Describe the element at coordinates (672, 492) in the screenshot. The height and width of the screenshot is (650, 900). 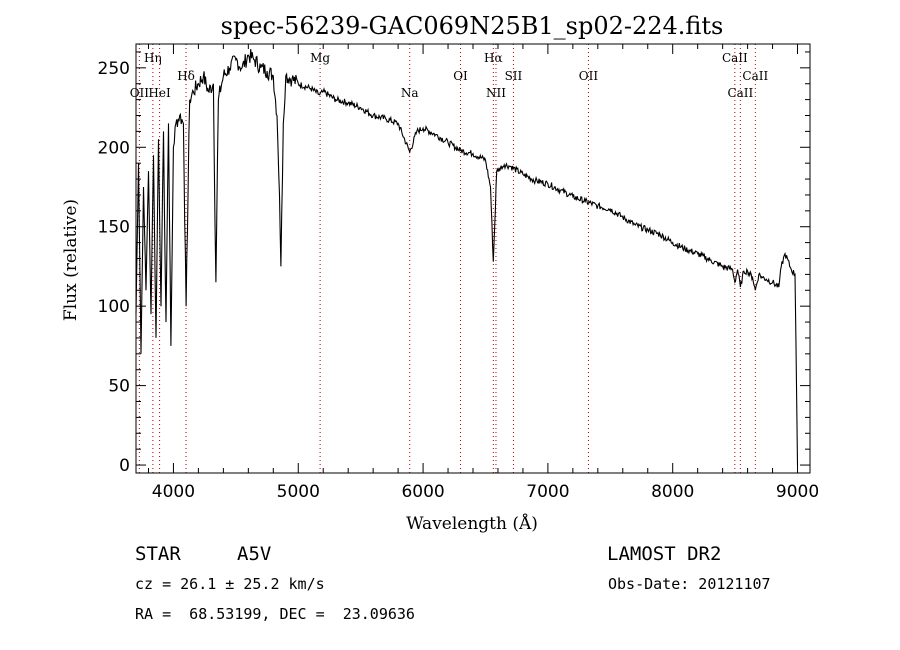
I see `x-tick-label: 8000` at that location.